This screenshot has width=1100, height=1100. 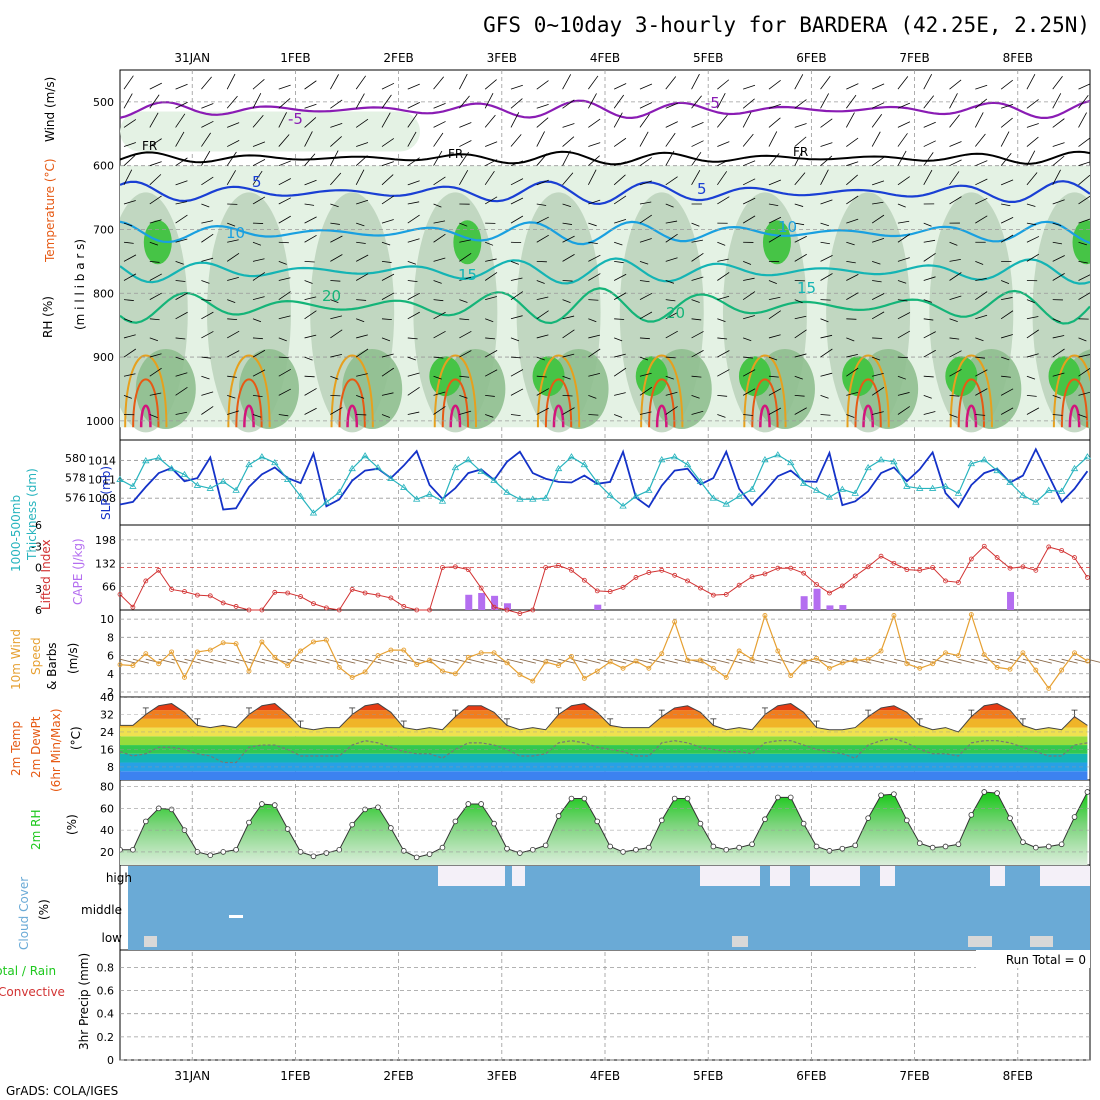 I want to click on rh-shade, so click(x=1081, y=242).